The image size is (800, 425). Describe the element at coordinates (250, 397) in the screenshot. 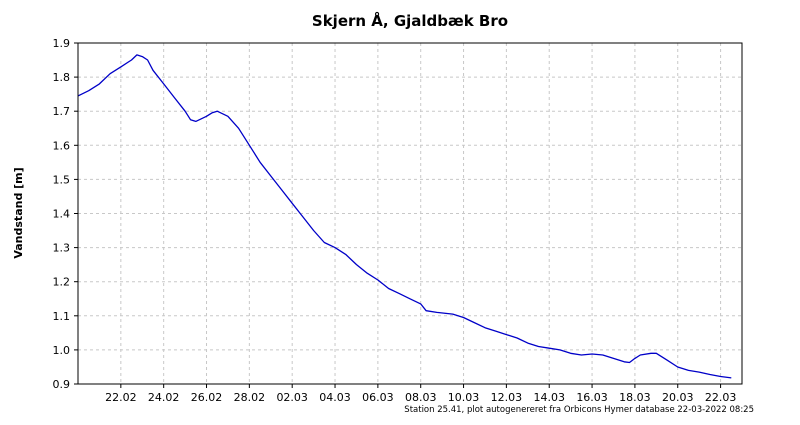

I see `x-tick-label: 28.02` at that location.